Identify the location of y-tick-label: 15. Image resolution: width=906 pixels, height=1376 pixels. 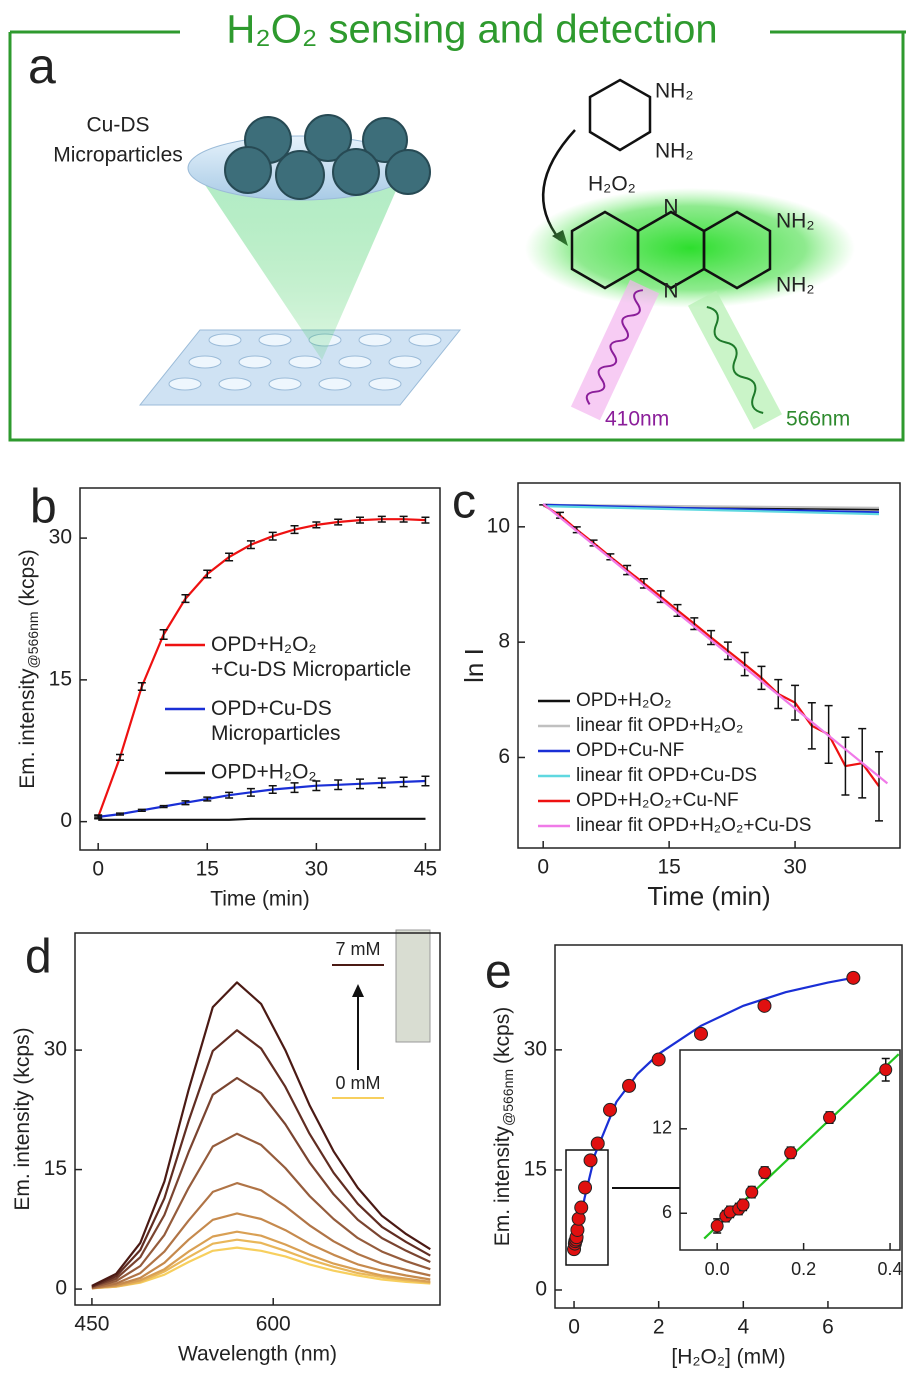
(535, 1168).